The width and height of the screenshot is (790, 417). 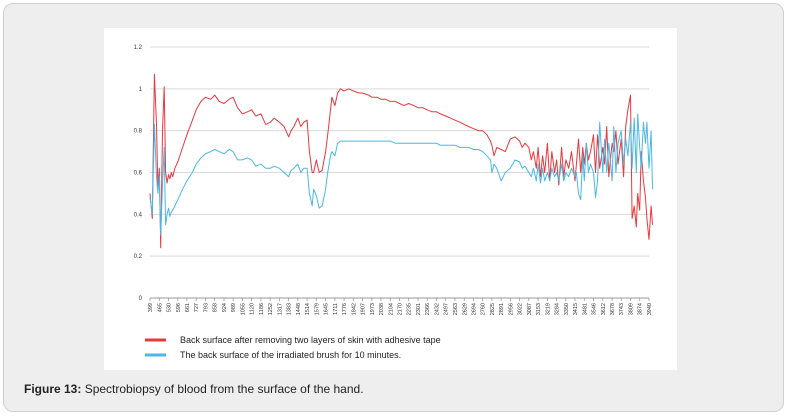 What do you see at coordinates (345, 309) in the screenshot?
I see `x-tick-label: 1776` at bounding box center [345, 309].